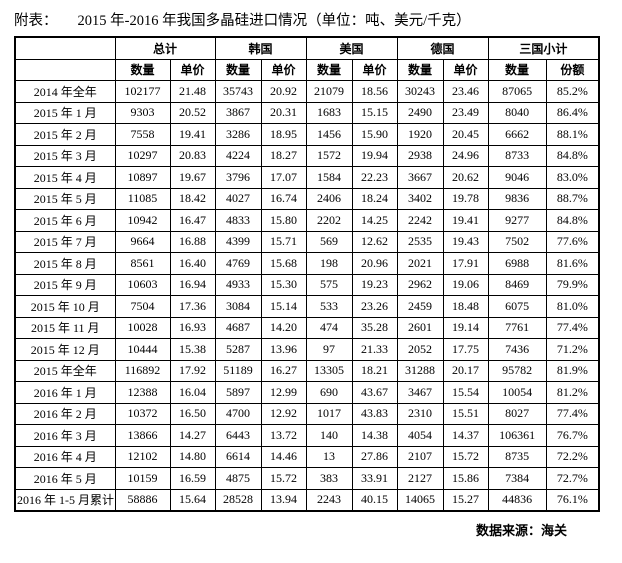 This screenshot has width=622, height=563. What do you see at coordinates (192, 478) in the screenshot?
I see `table-cell: 16.59` at bounding box center [192, 478].